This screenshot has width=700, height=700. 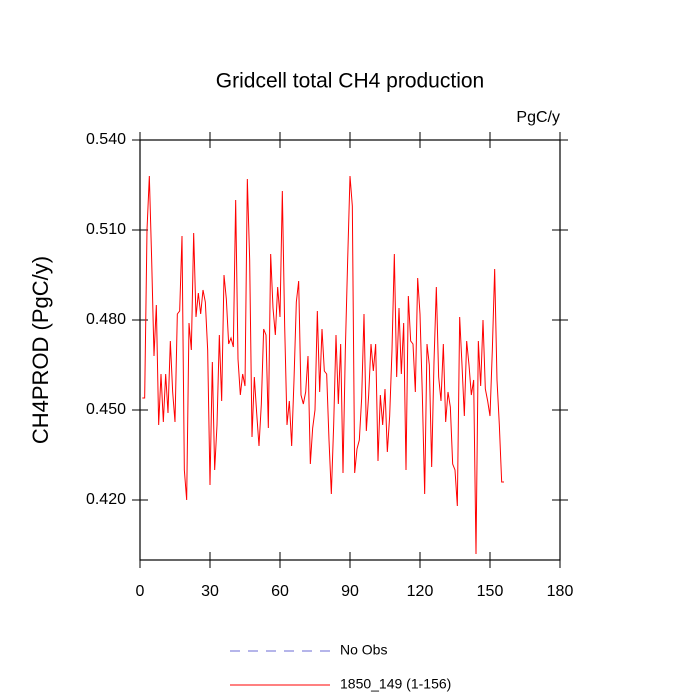 What do you see at coordinates (395, 684) in the screenshot?
I see `legend-label: 1850_149 (1-156)` at bounding box center [395, 684].